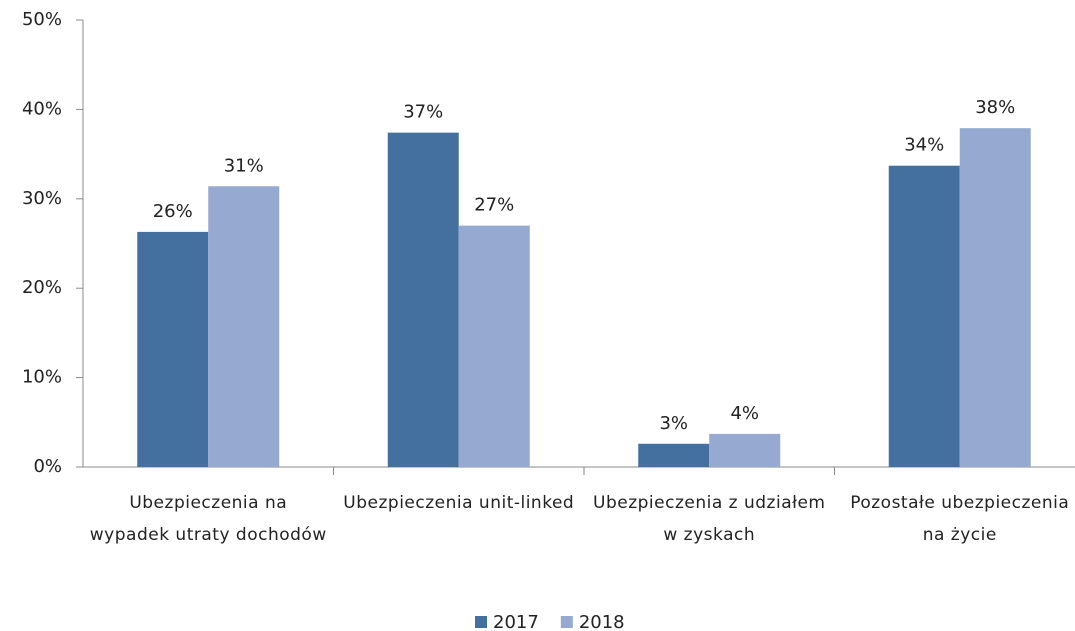 The height and width of the screenshot is (631, 1075). What do you see at coordinates (208, 519) in the screenshot?
I see `x-tick-label: Ubezpieczenia na wypadek utraty dochodów` at bounding box center [208, 519].